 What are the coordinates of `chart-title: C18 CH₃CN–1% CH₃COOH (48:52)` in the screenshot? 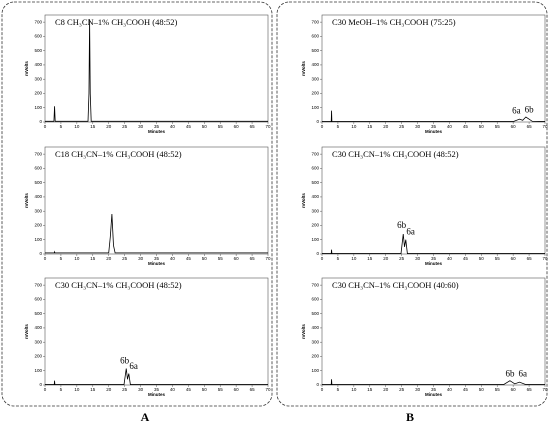 It's located at (118, 154).